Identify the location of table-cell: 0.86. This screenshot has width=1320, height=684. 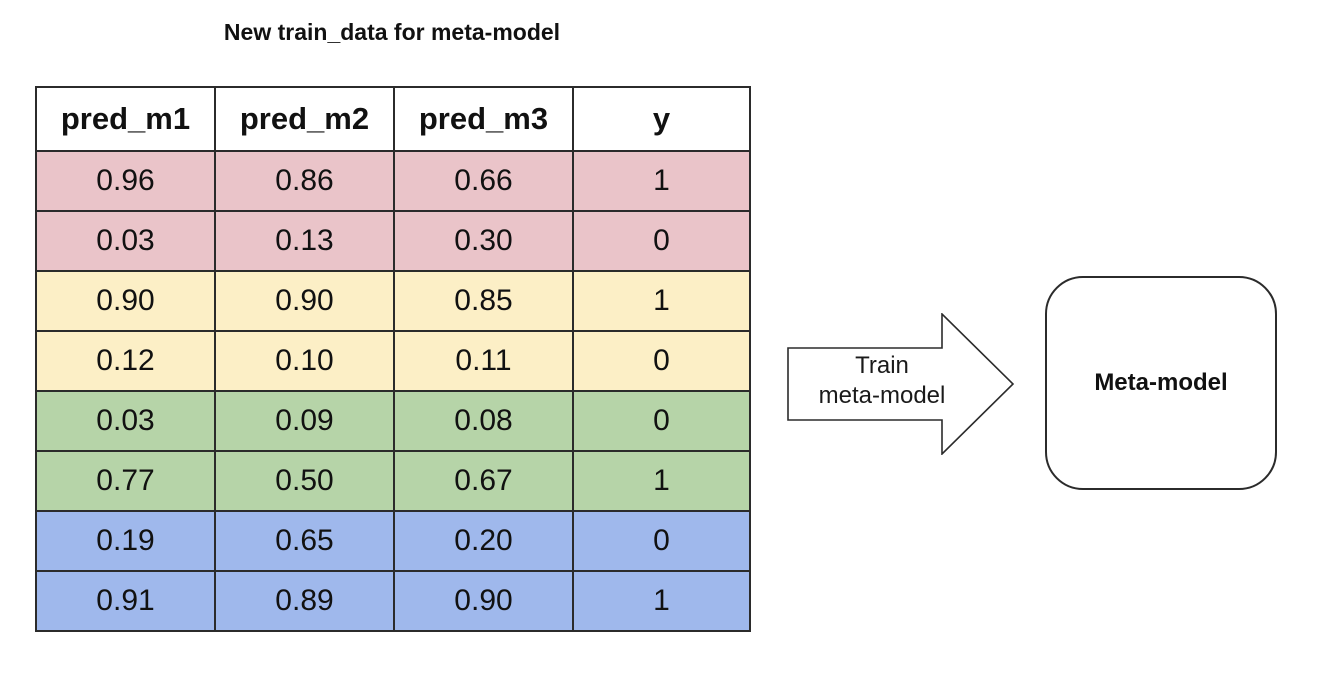
(304, 181).